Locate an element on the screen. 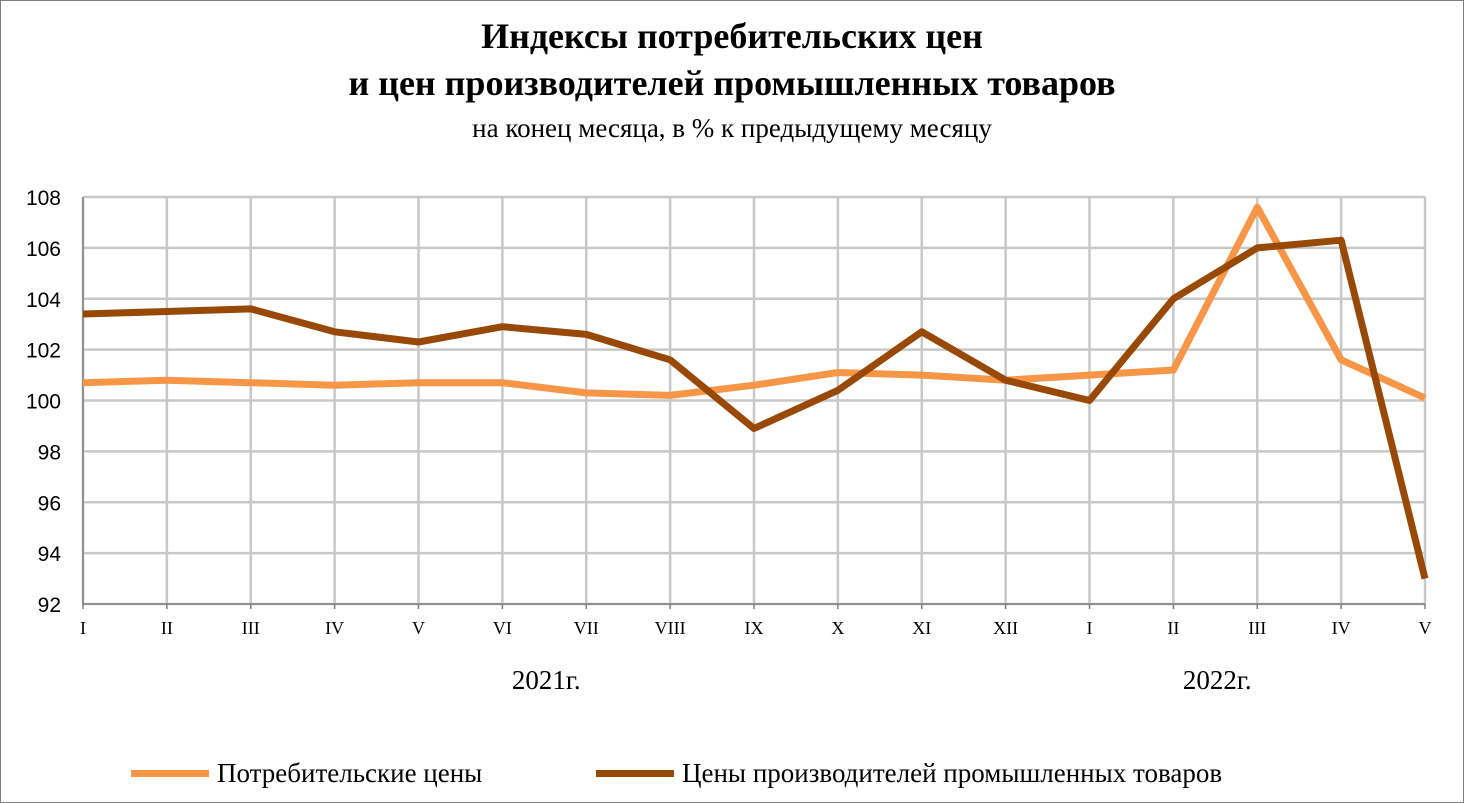 The height and width of the screenshot is (803, 1464). legend-swatch-producer-prices is located at coordinates (635, 773).